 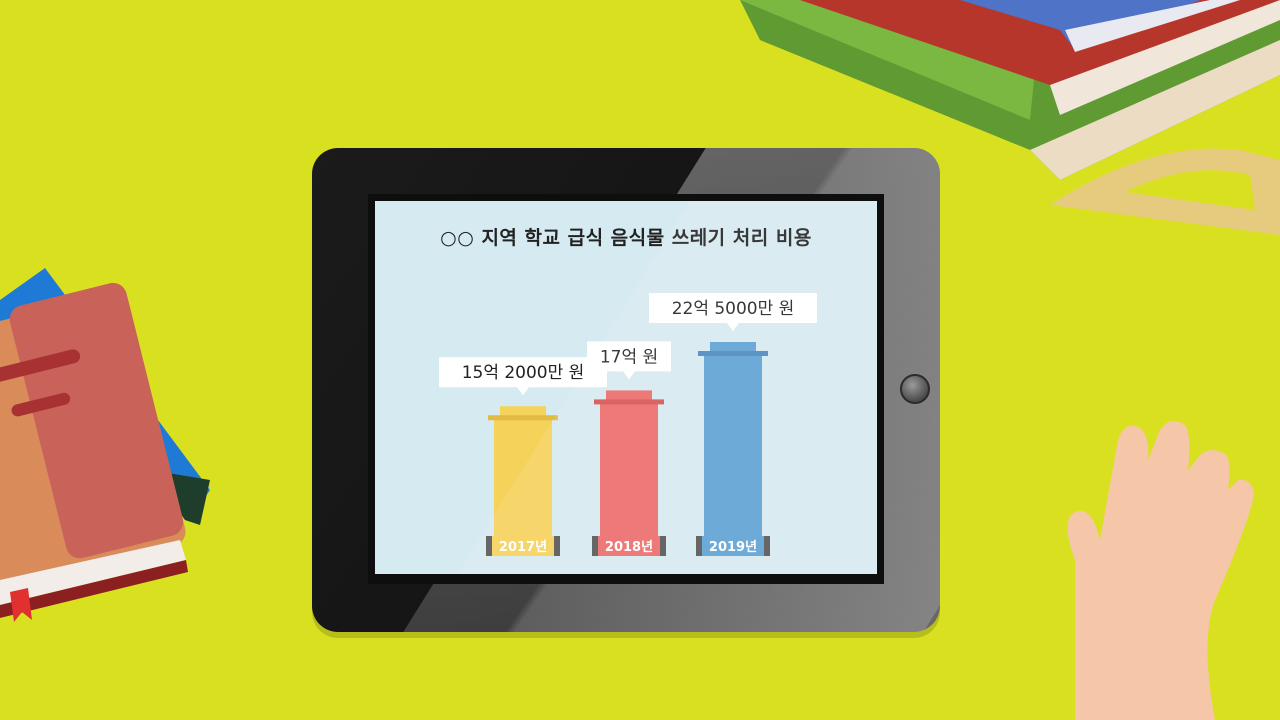 What do you see at coordinates (915, 389) in the screenshot?
I see `tablet-home-button` at bounding box center [915, 389].